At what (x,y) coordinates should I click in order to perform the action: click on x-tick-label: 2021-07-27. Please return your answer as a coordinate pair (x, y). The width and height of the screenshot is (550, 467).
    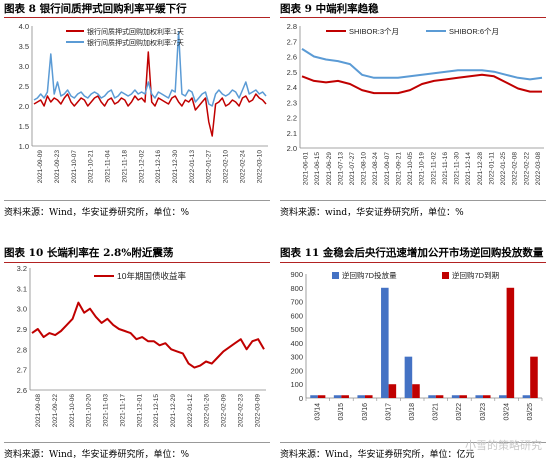
    Looking at the image, I should click on (352, 169).